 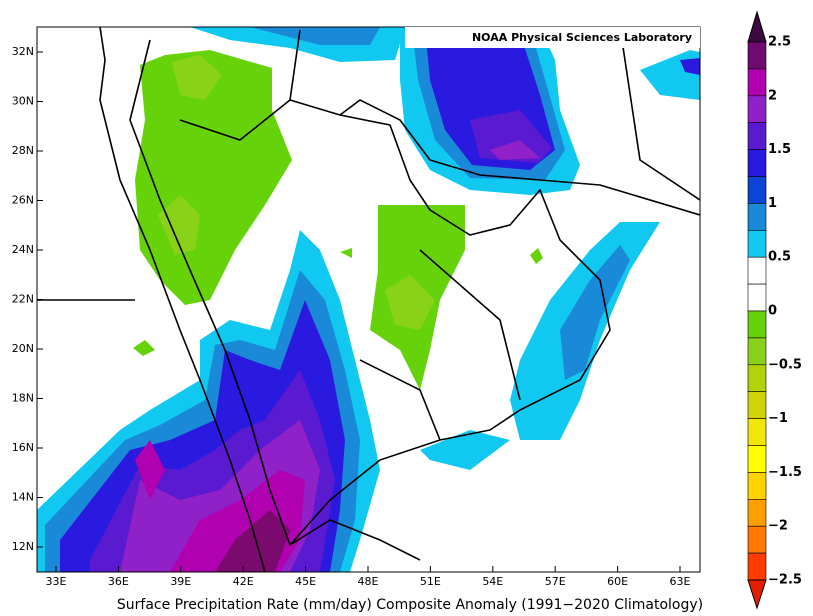 What do you see at coordinates (785, 364) in the screenshot?
I see `colorbar-label: −0.5` at bounding box center [785, 364].